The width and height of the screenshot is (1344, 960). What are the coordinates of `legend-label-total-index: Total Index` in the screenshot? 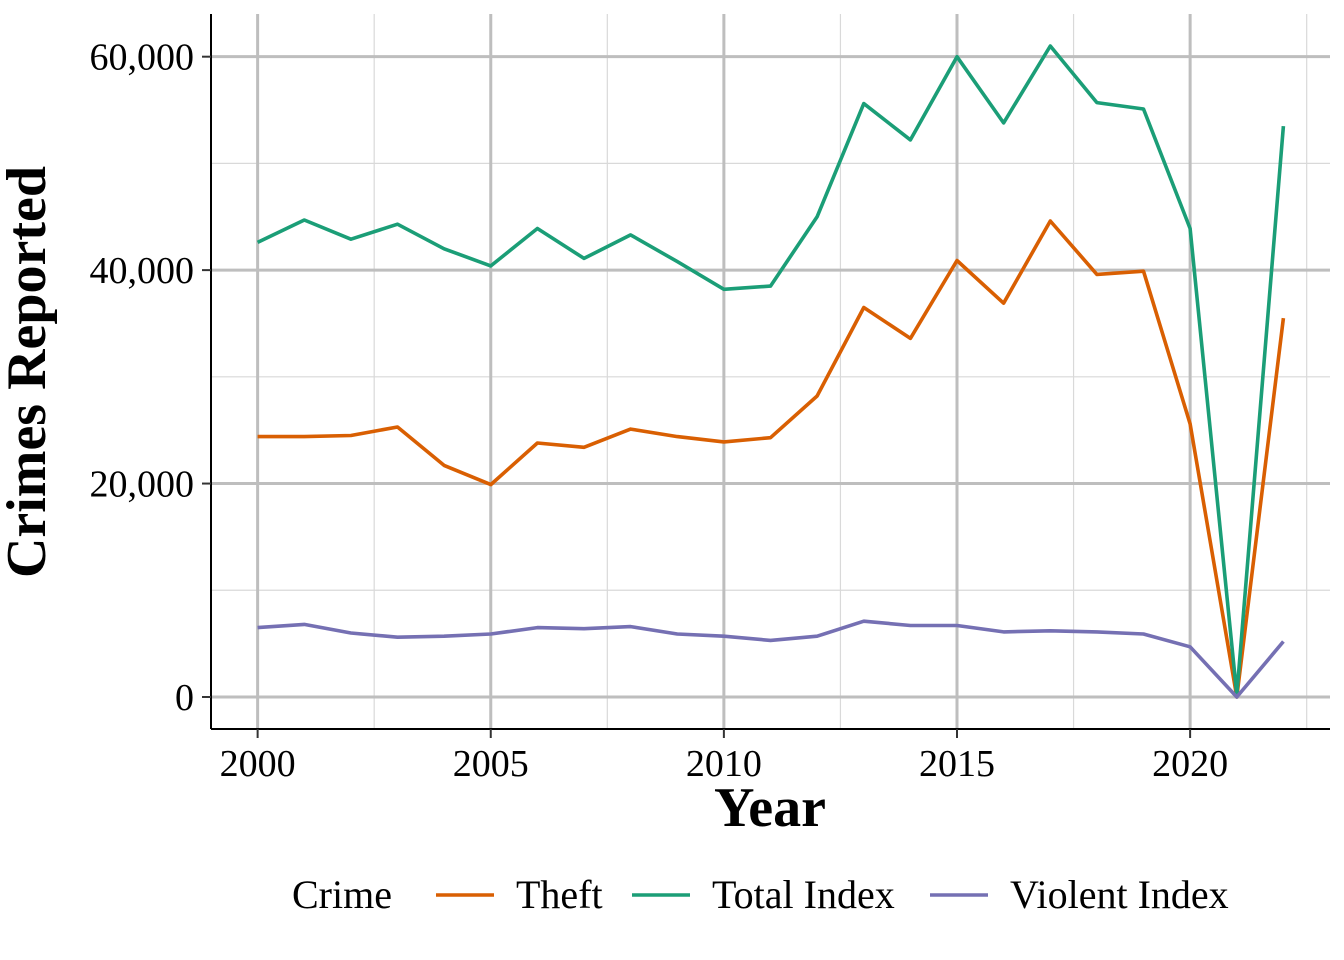 It's located at (803, 894).